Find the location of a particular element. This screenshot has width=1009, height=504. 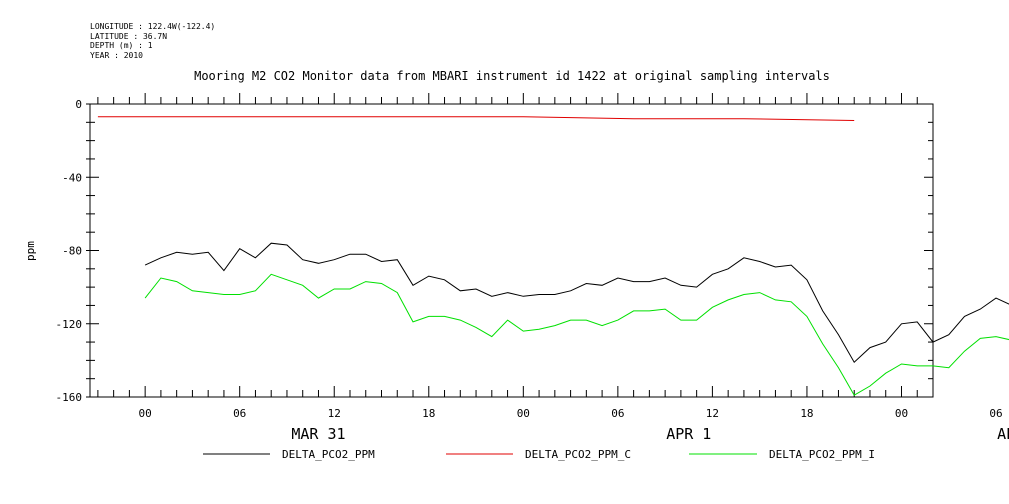

latitude-label: LATITUDE : 36.7N is located at coordinates (129, 36).